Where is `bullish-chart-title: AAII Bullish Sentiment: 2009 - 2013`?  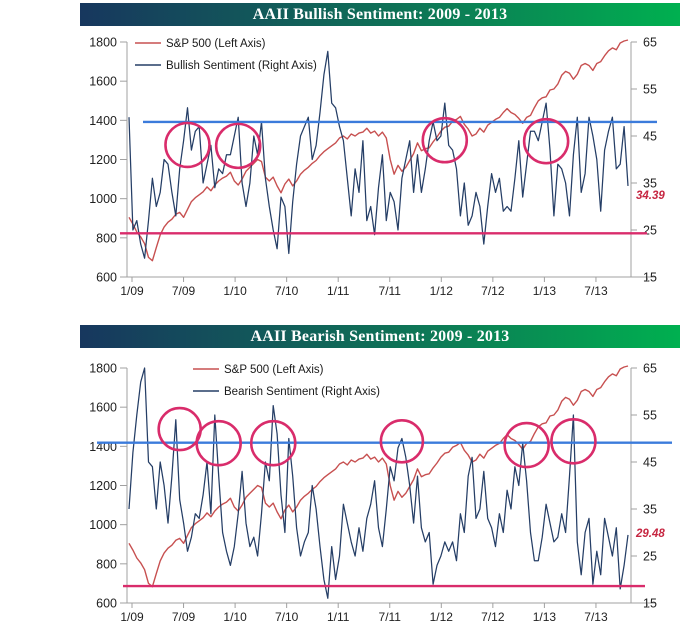
bullish-chart-title: AAII Bullish Sentiment: 2009 - 2013 is located at coordinates (380, 14).